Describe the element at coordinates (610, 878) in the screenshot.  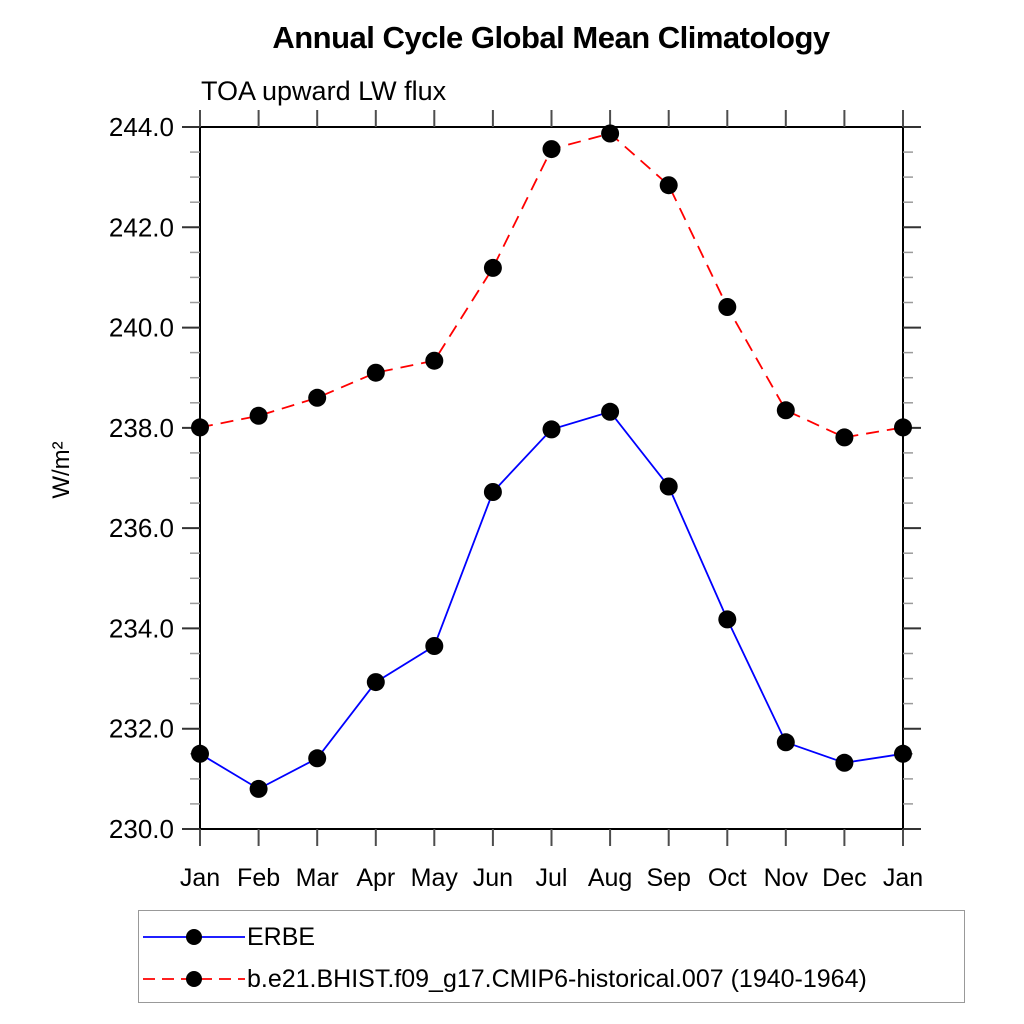
I see `x-tick-label: Aug` at that location.